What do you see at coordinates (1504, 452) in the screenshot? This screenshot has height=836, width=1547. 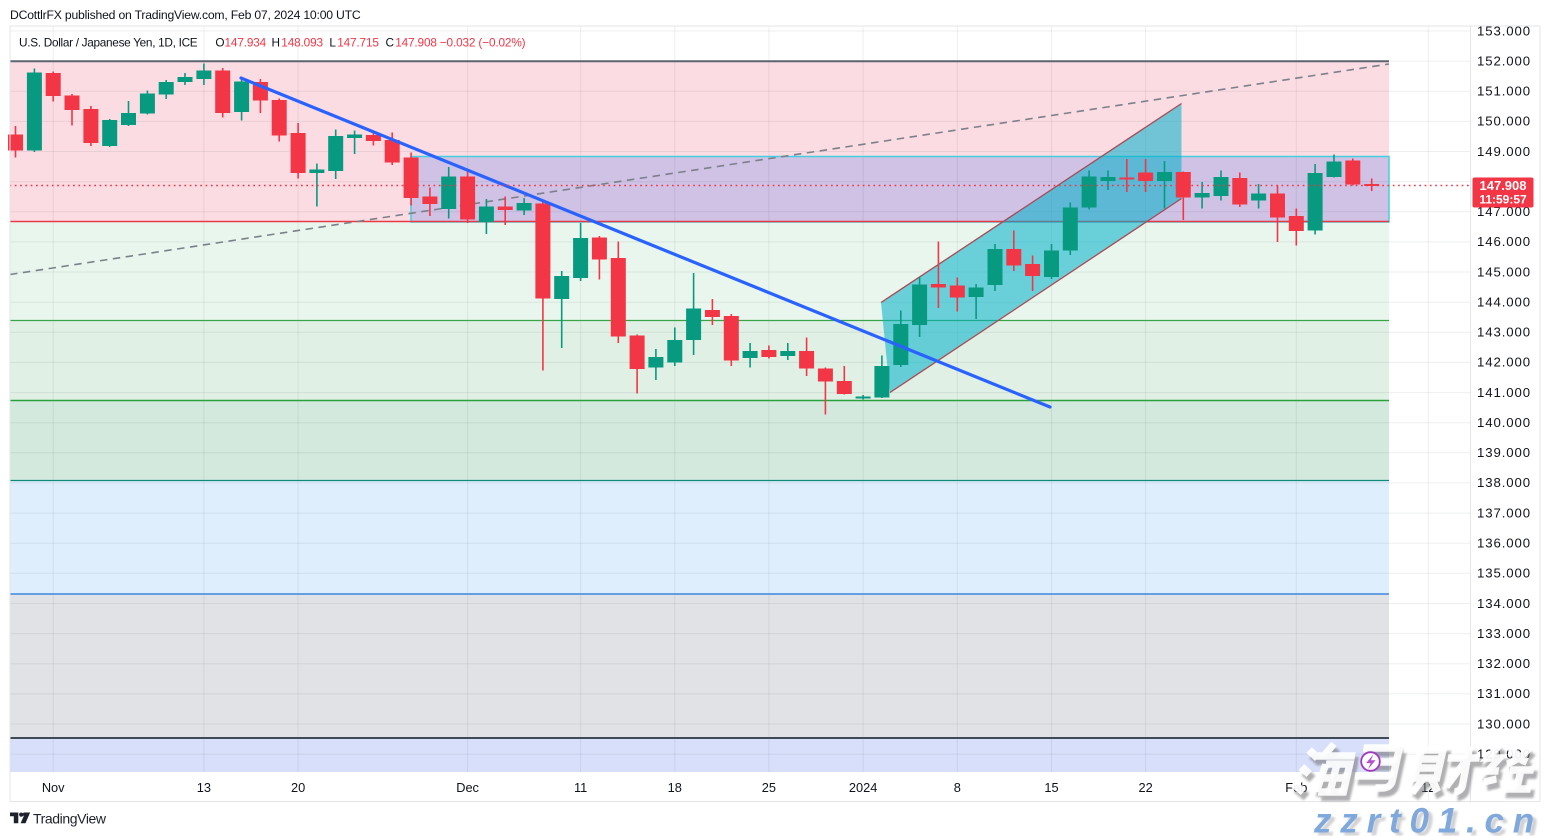 I see `svg-text: 139.000` at bounding box center [1504, 452].